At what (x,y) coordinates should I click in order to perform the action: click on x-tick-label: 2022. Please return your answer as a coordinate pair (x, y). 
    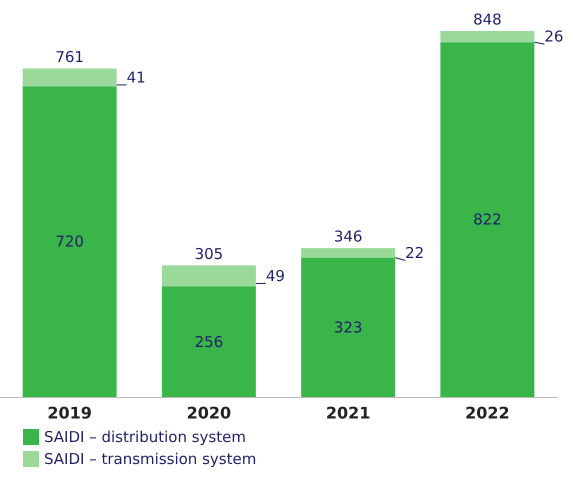
    Looking at the image, I should click on (487, 413).